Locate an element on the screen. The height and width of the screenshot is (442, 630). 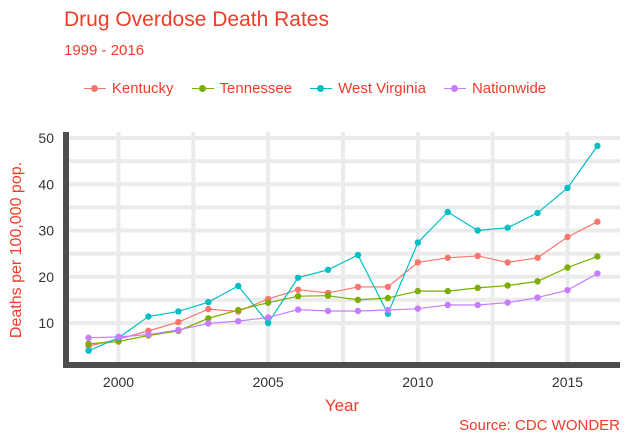
x-tick-label: 2015 is located at coordinates (567, 382).